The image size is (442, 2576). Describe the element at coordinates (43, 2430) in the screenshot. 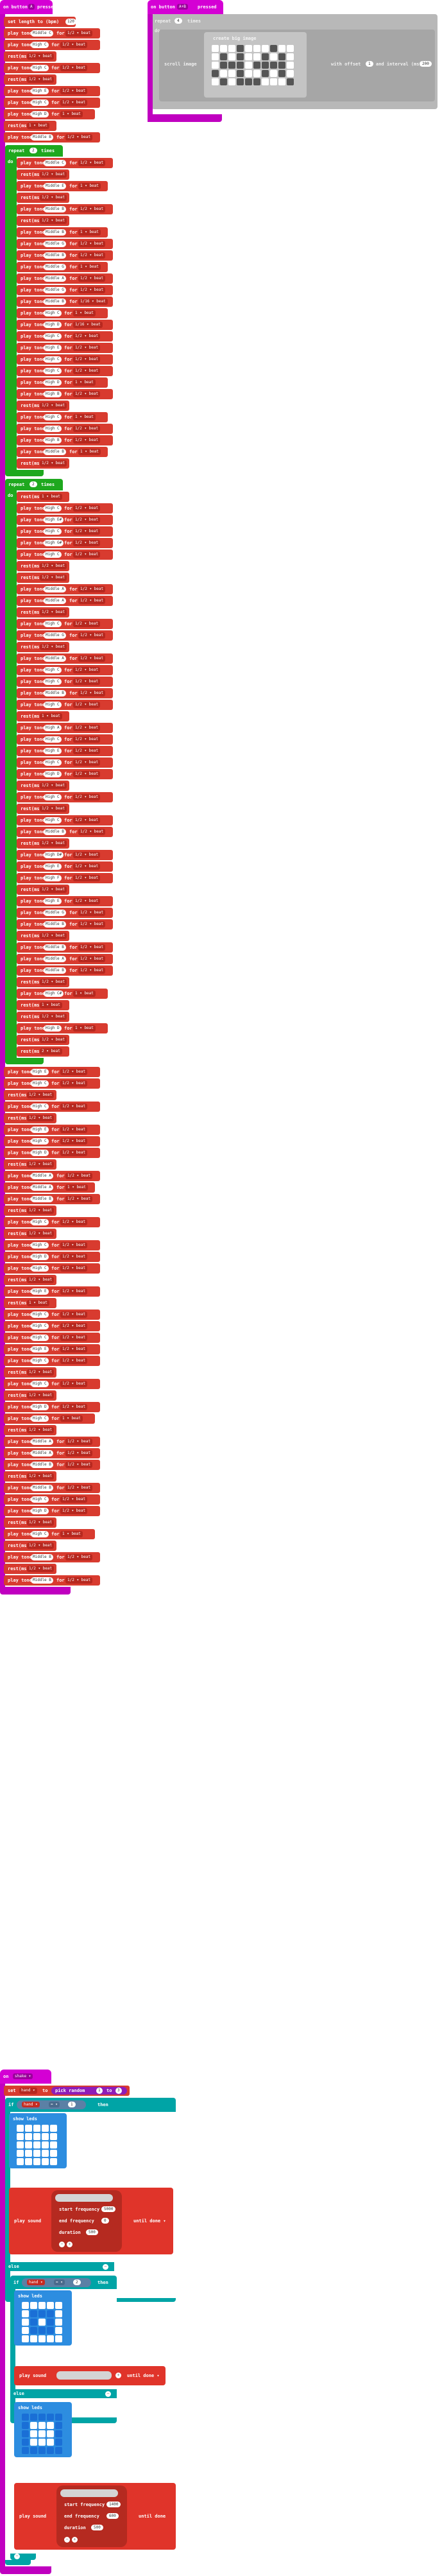

I see `show-leds-3: show leds` at that location.